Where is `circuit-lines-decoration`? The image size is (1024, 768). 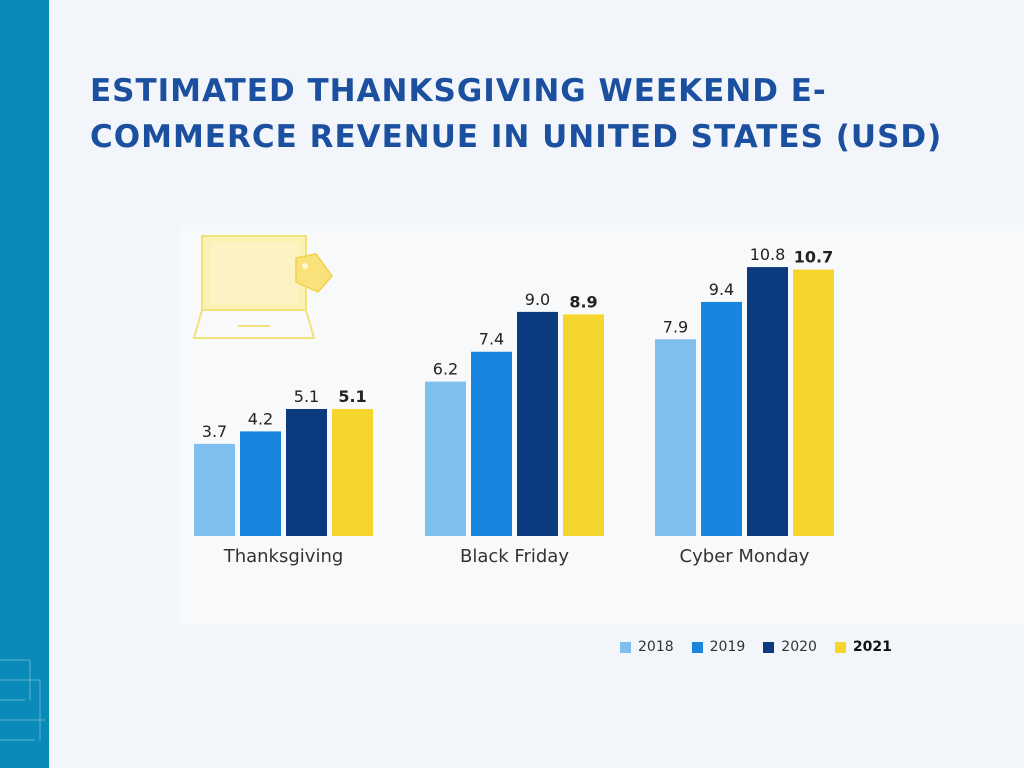 circuit-lines-decoration is located at coordinates (22, 700).